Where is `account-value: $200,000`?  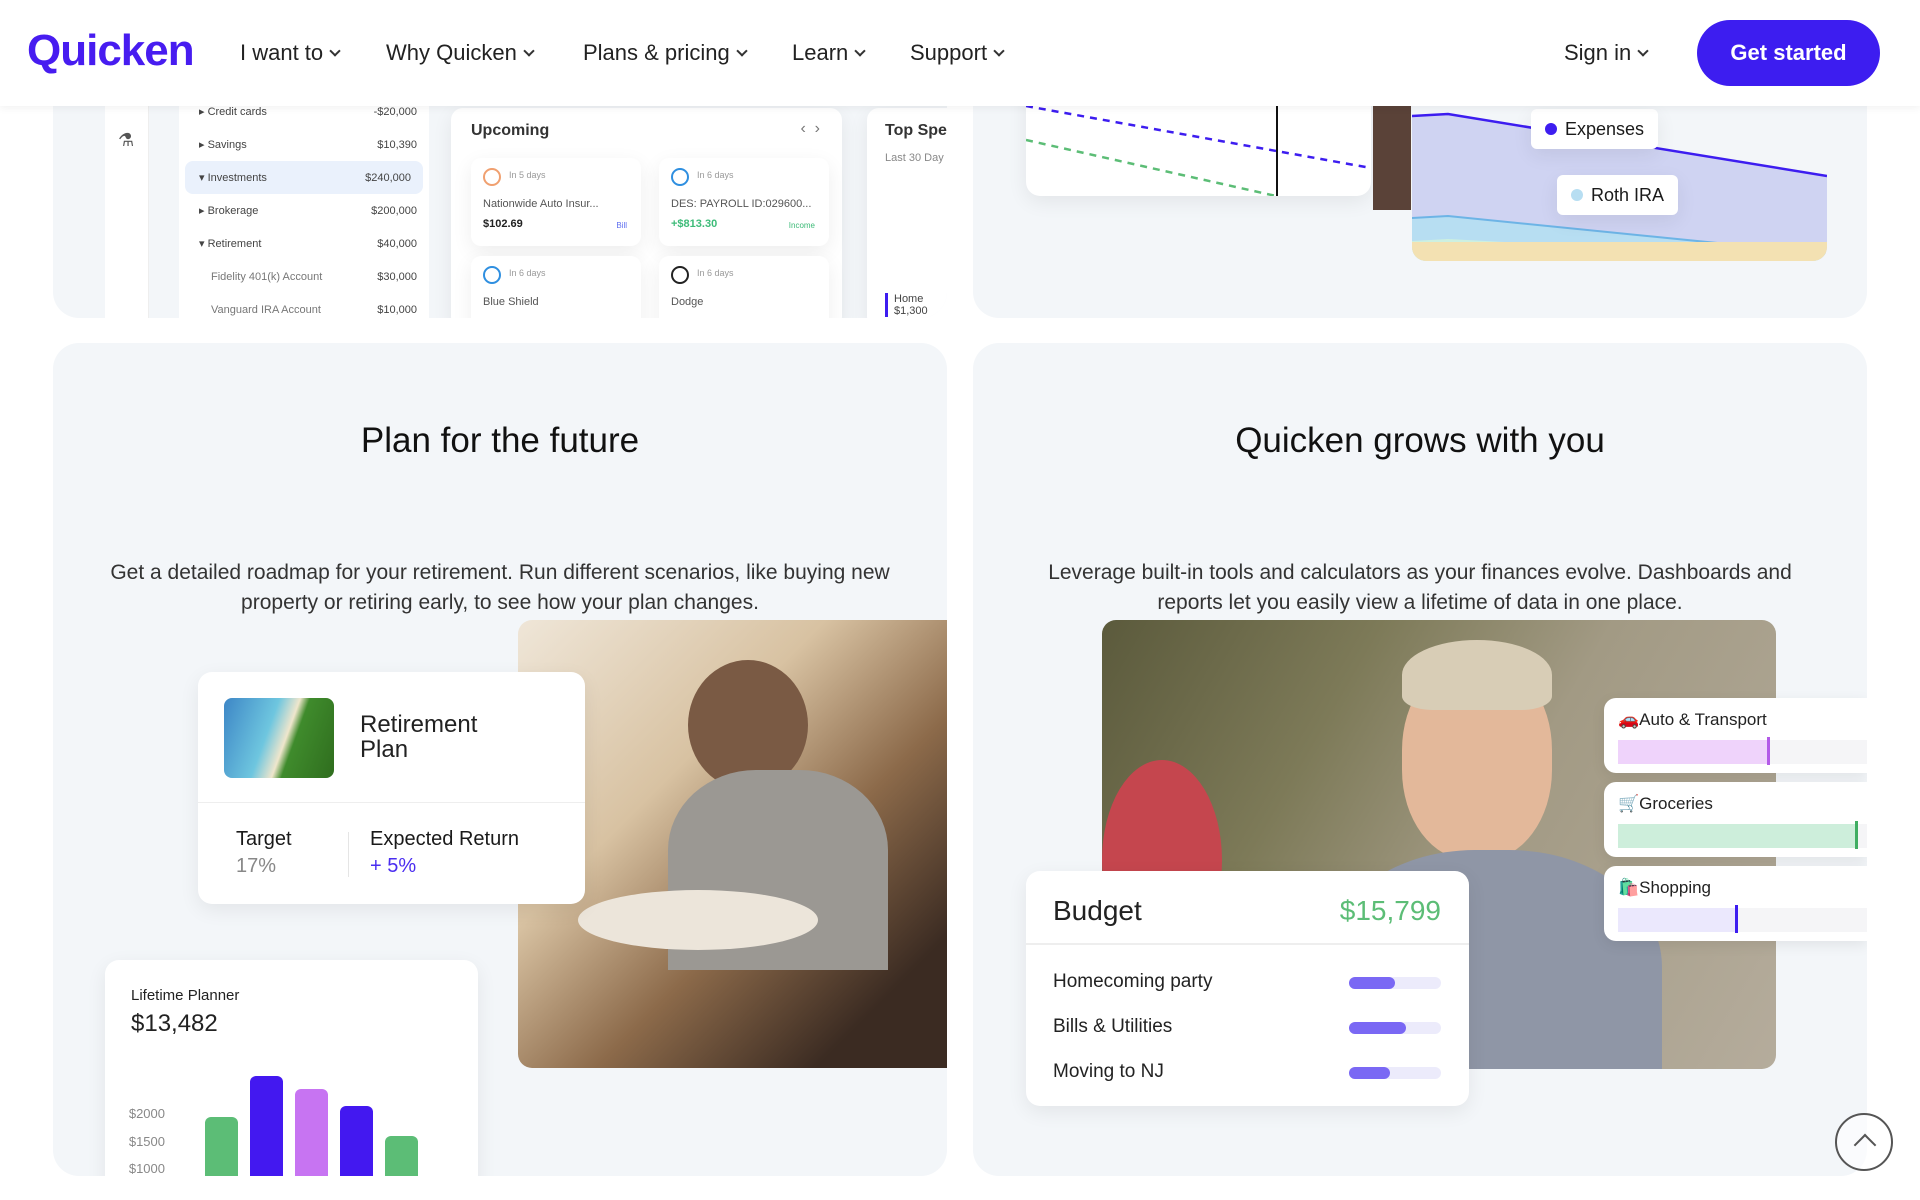 account-value: $200,000 is located at coordinates (394, 210).